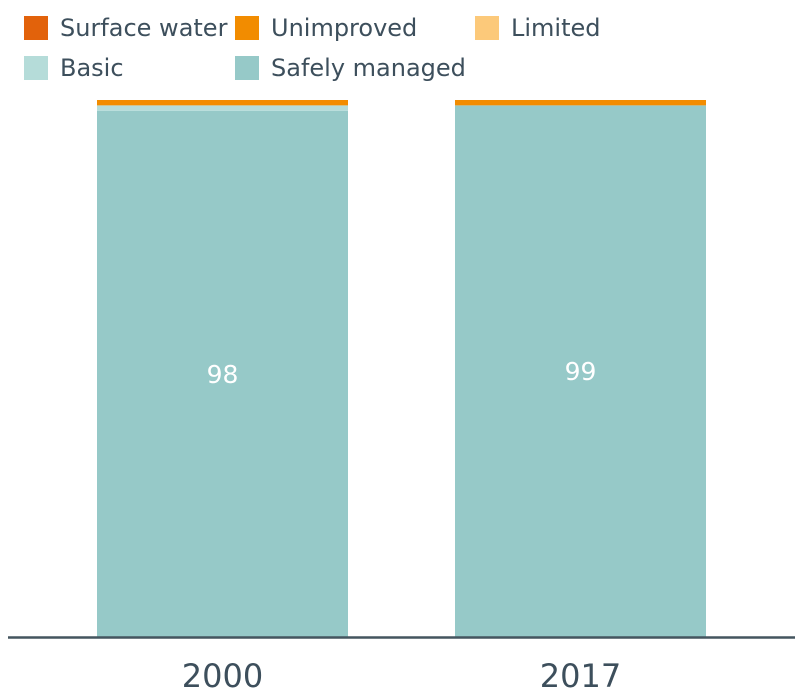 This screenshot has height=700, width=800. I want to click on legend-swatch-safely-managed, so click(247, 68).